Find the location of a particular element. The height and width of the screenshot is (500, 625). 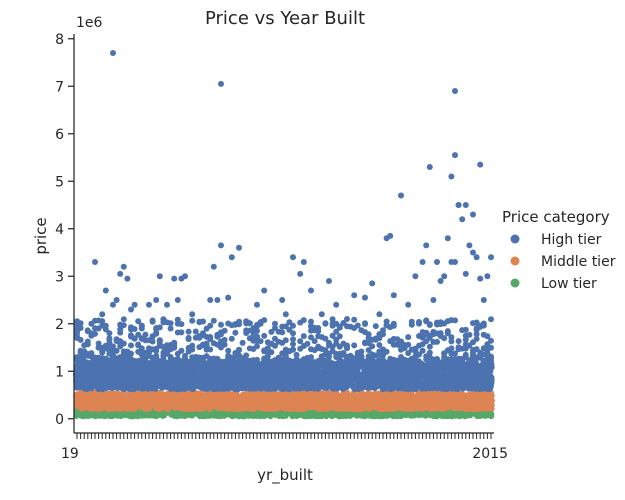

series-middle-tier is located at coordinates (284, 401).